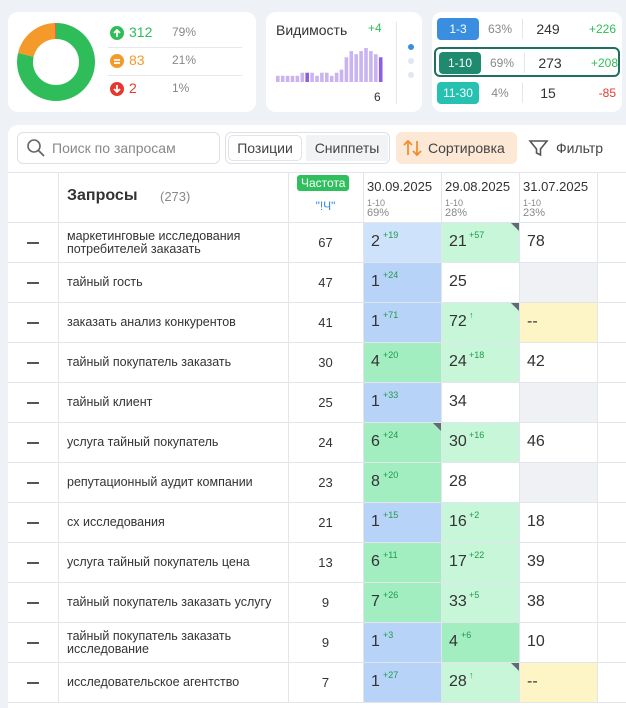  I want to click on position-delta: +19, so click(391, 235).